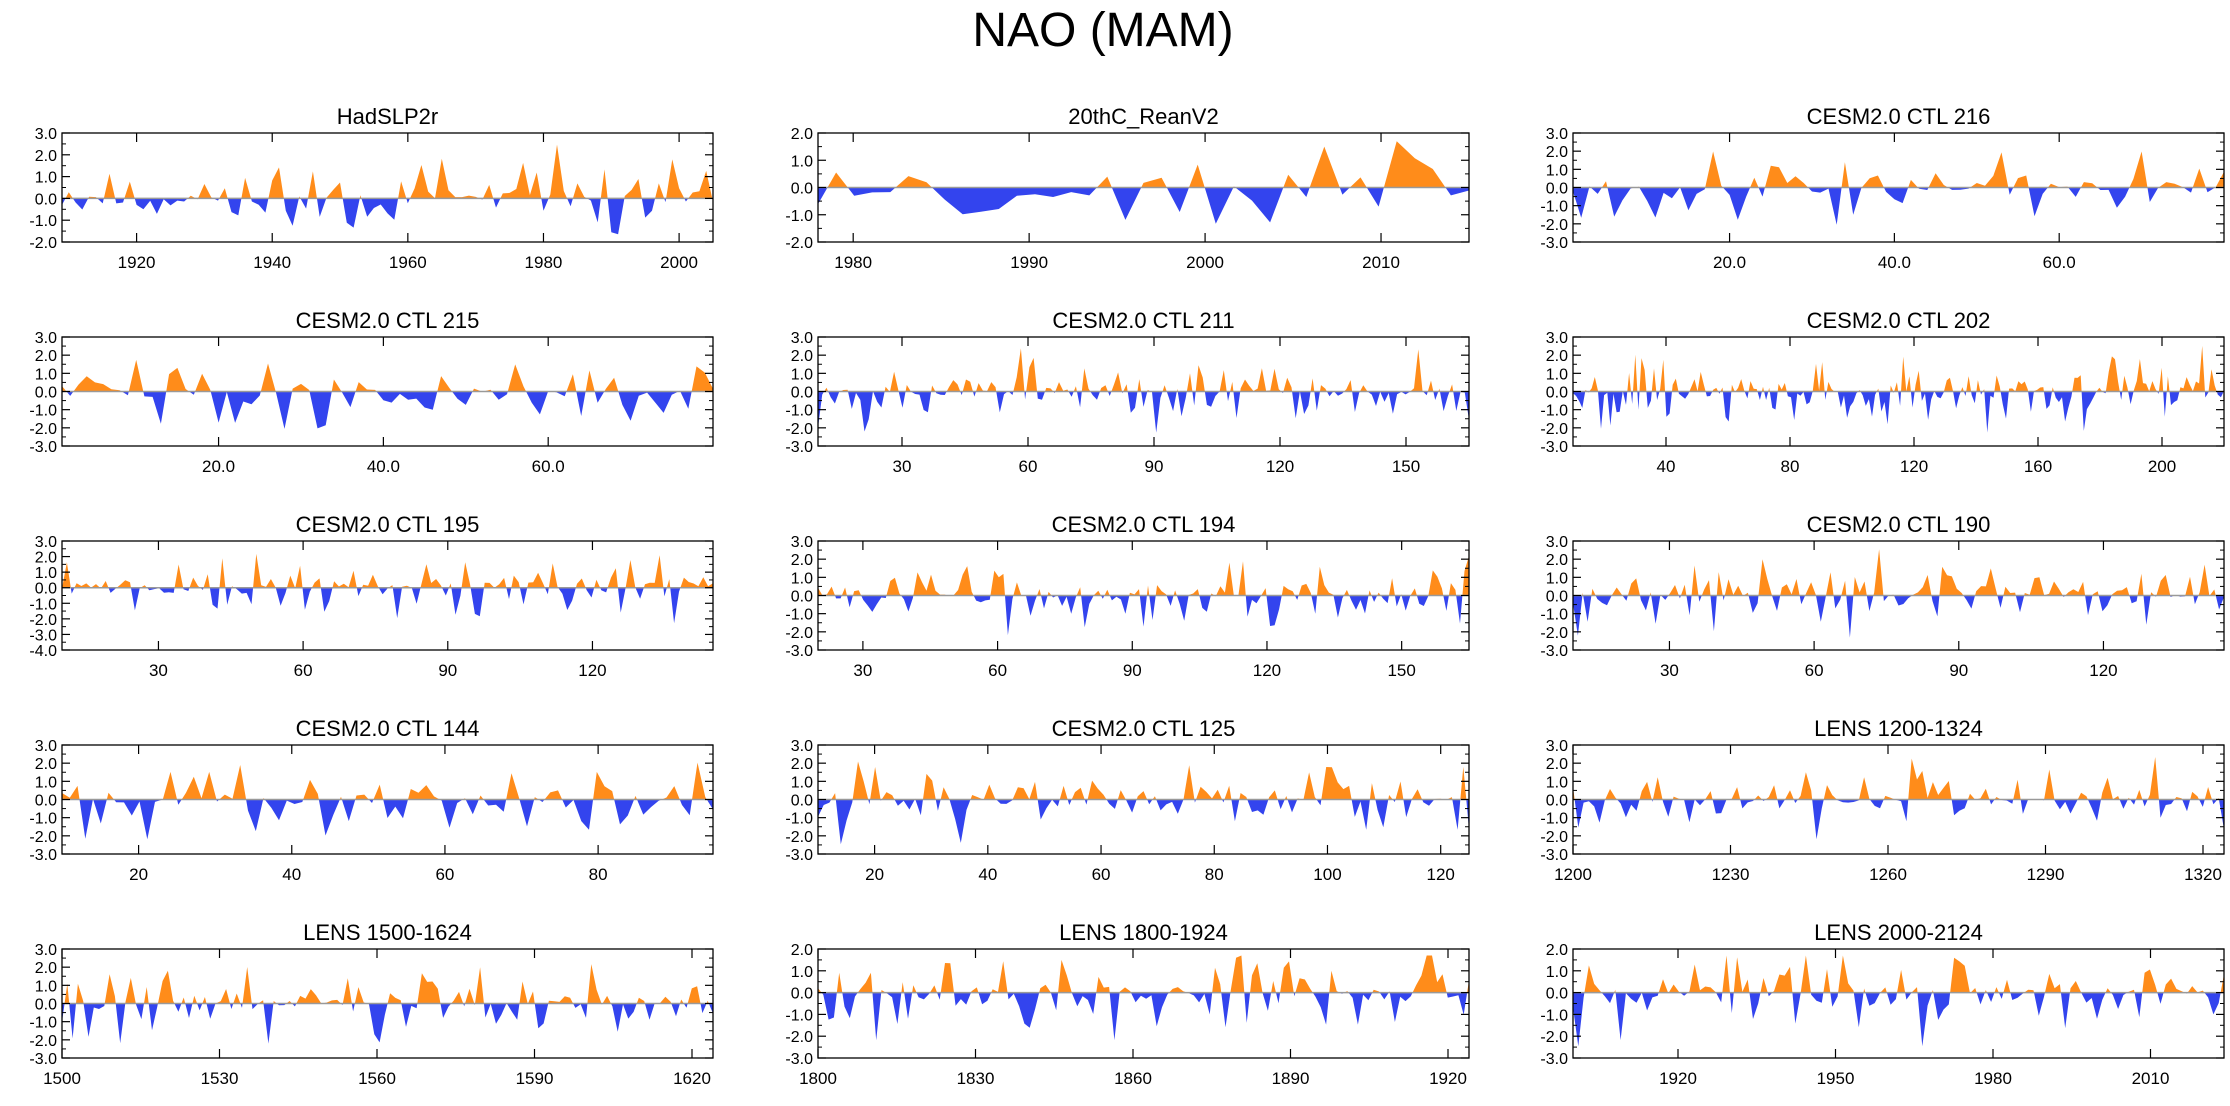 The height and width of the screenshot is (1106, 2230). What do you see at coordinates (388, 320) in the screenshot?
I see `panel-title: CESM2.0 CTL 215` at bounding box center [388, 320].